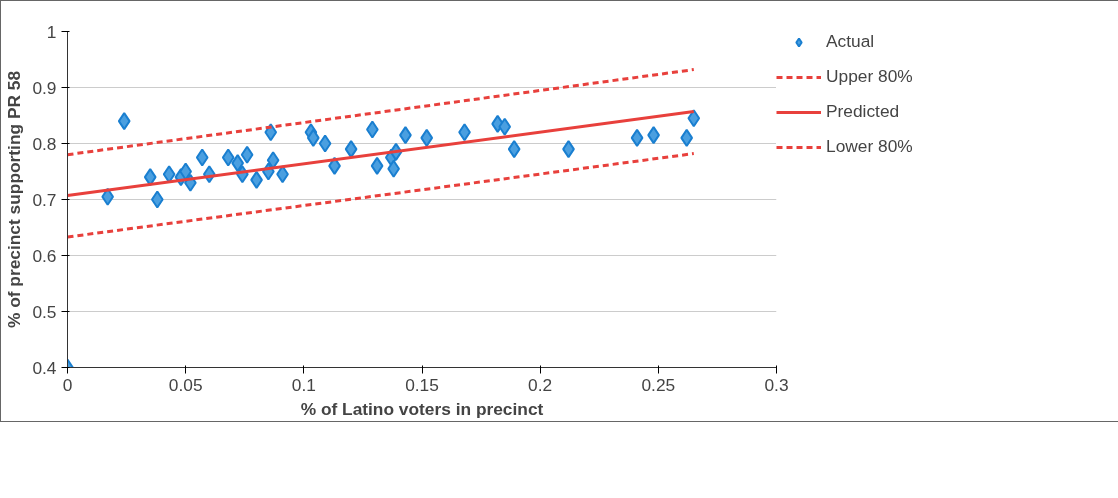 This screenshot has width=1118, height=498. What do you see at coordinates (776, 384) in the screenshot?
I see `x-tick-label: 0.3` at bounding box center [776, 384].